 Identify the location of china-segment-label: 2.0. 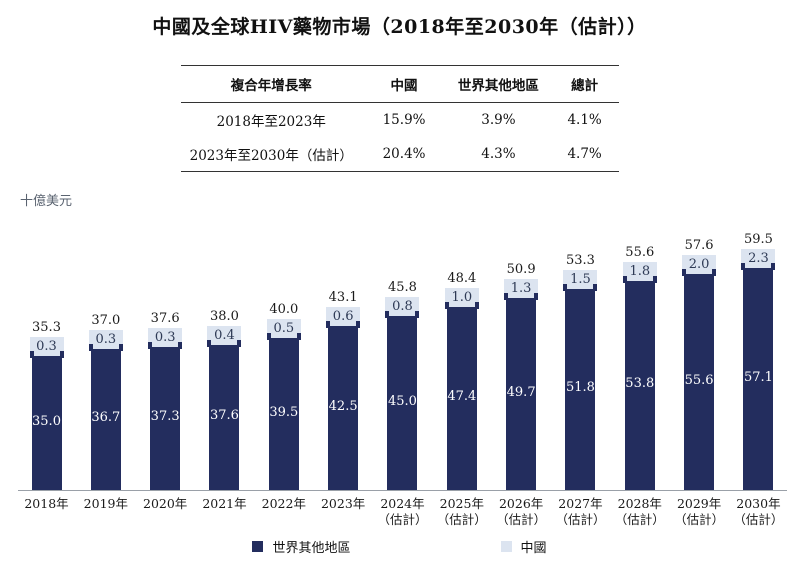
(699, 265).